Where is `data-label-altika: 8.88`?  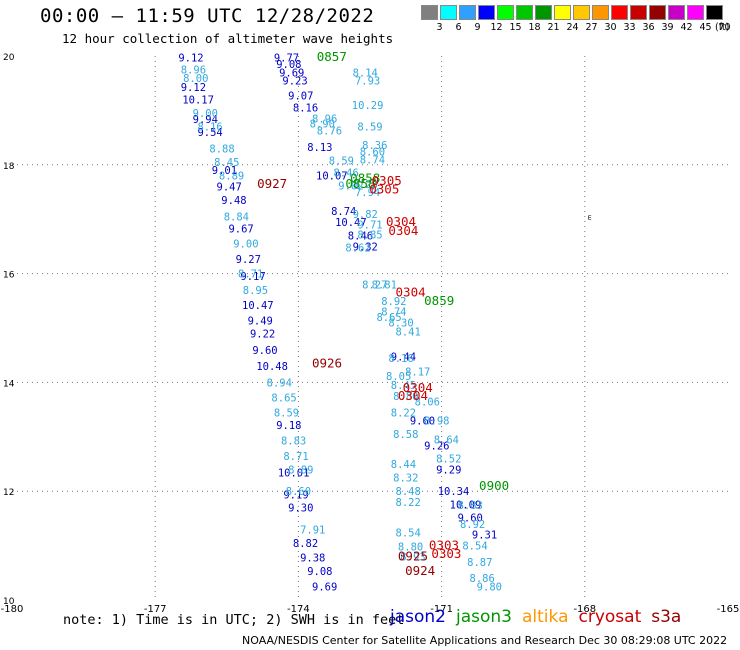
data-label-altika: 8.88 is located at coordinates (221, 149).